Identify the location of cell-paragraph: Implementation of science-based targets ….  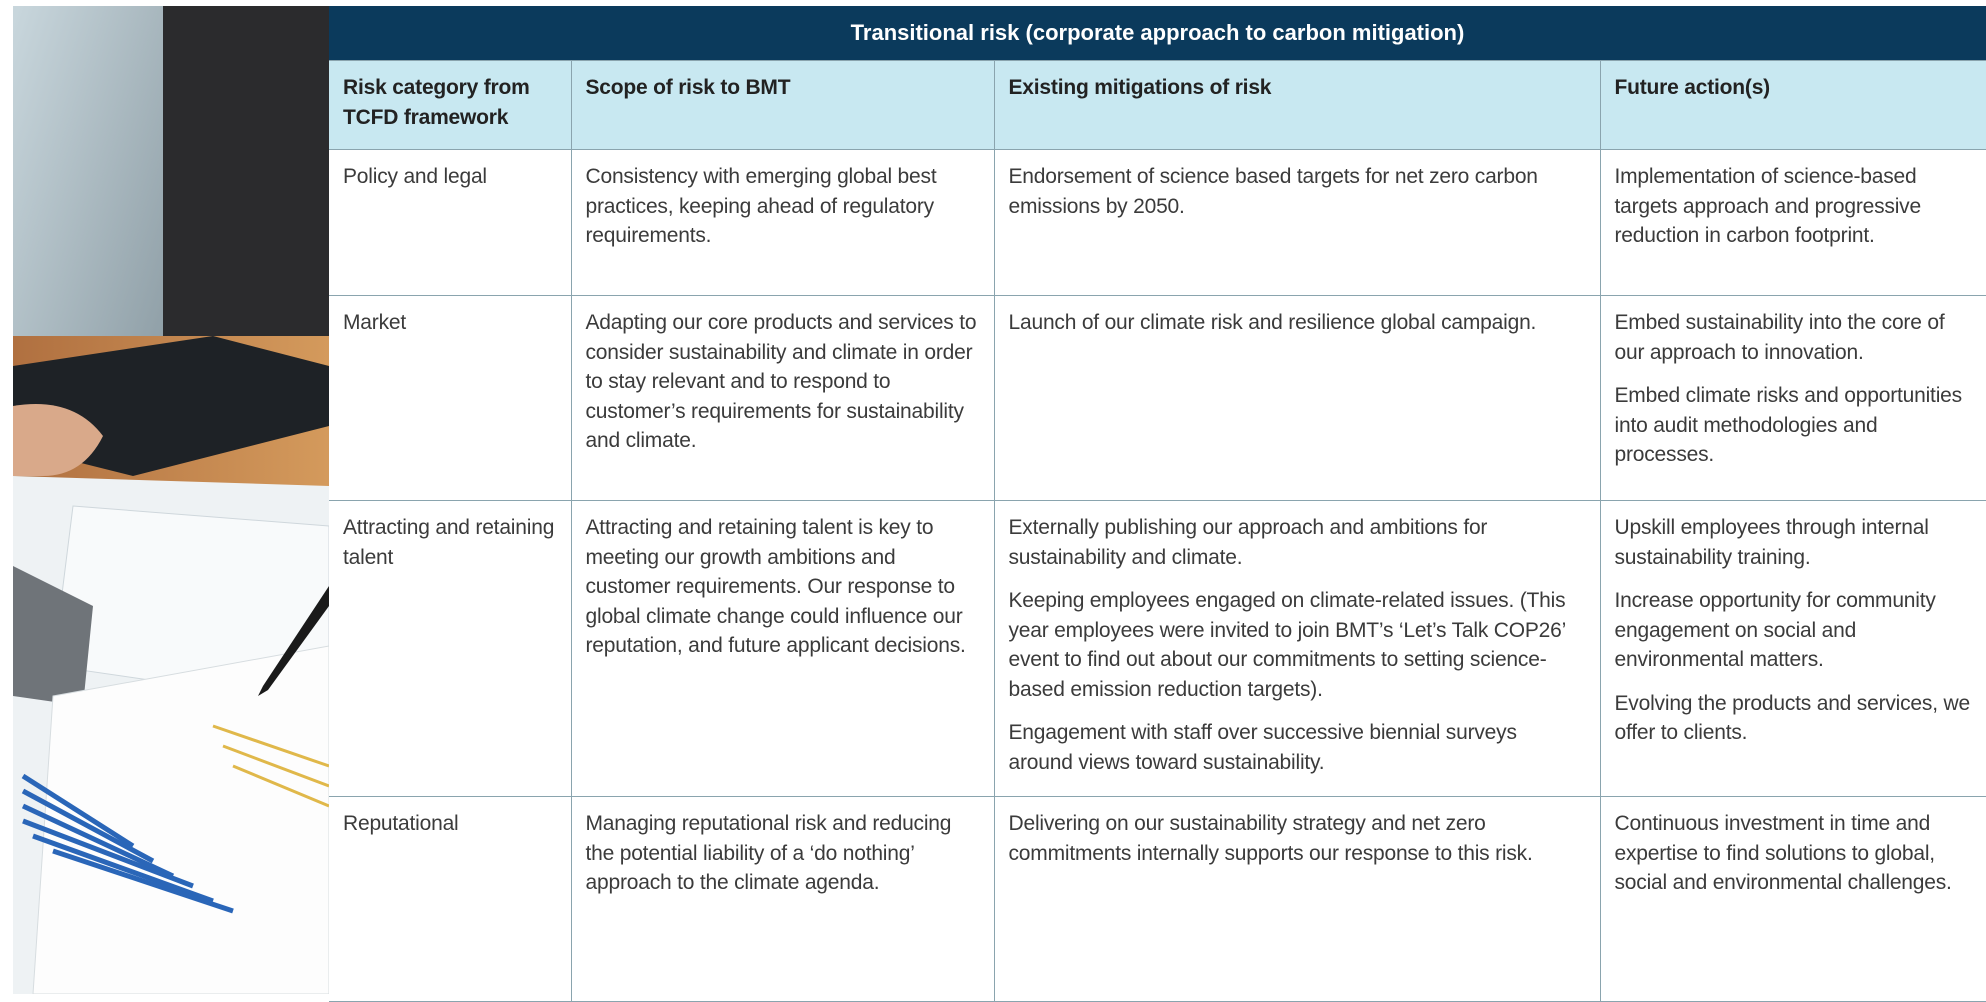
(1768, 206).